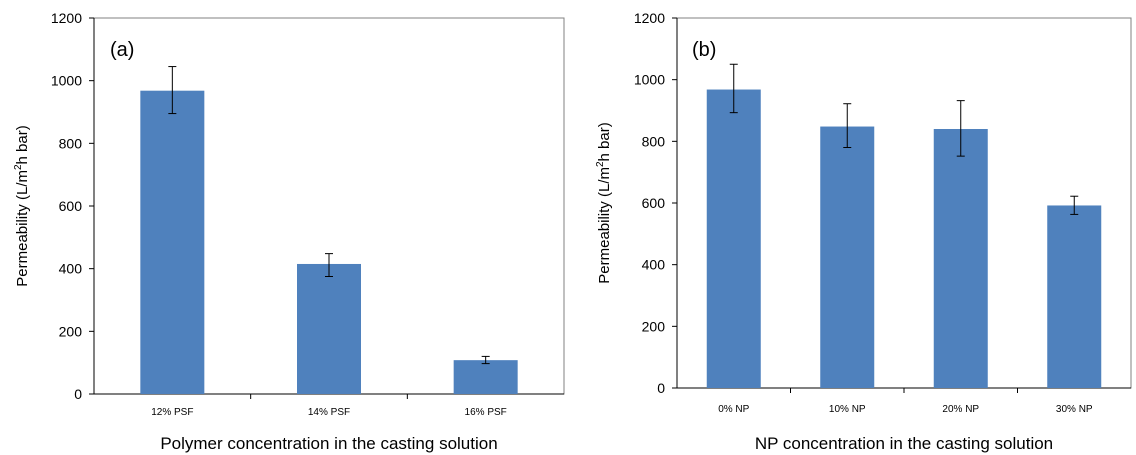 The image size is (1136, 455). I want to click on x-category-label: 10% NP, so click(847, 409).